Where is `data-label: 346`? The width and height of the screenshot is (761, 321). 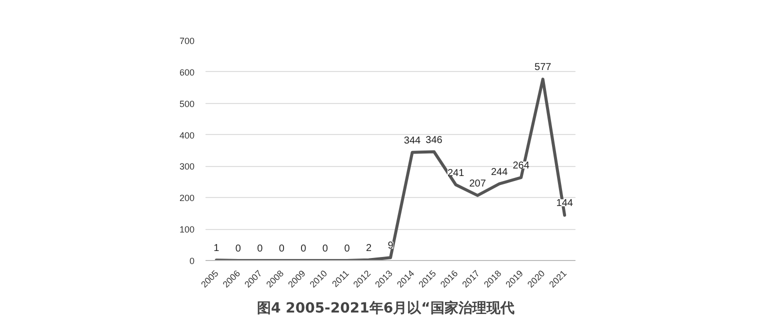 data-label: 346 is located at coordinates (434, 140).